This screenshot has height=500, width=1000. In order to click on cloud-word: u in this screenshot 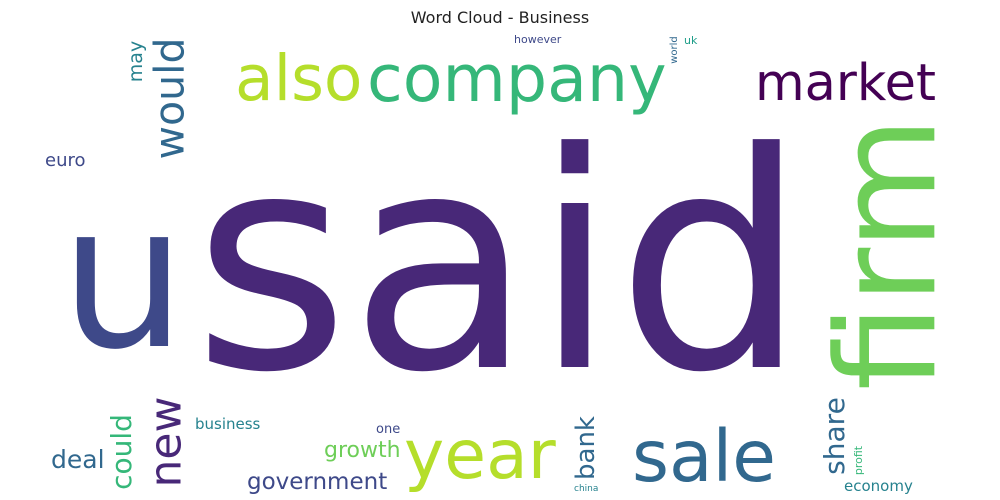, I will do `click(123, 277)`.